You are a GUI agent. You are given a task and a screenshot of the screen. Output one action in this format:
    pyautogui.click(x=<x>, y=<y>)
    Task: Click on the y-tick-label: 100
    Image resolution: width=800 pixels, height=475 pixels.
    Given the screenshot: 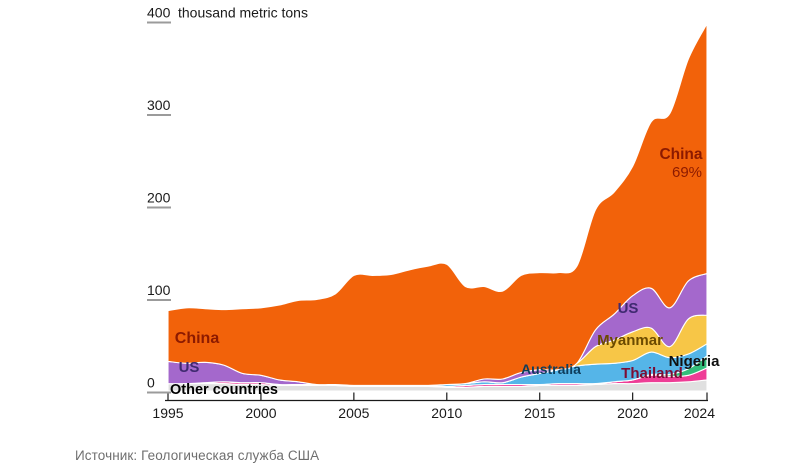 What is the action you would take?
    pyautogui.click(x=159, y=290)
    